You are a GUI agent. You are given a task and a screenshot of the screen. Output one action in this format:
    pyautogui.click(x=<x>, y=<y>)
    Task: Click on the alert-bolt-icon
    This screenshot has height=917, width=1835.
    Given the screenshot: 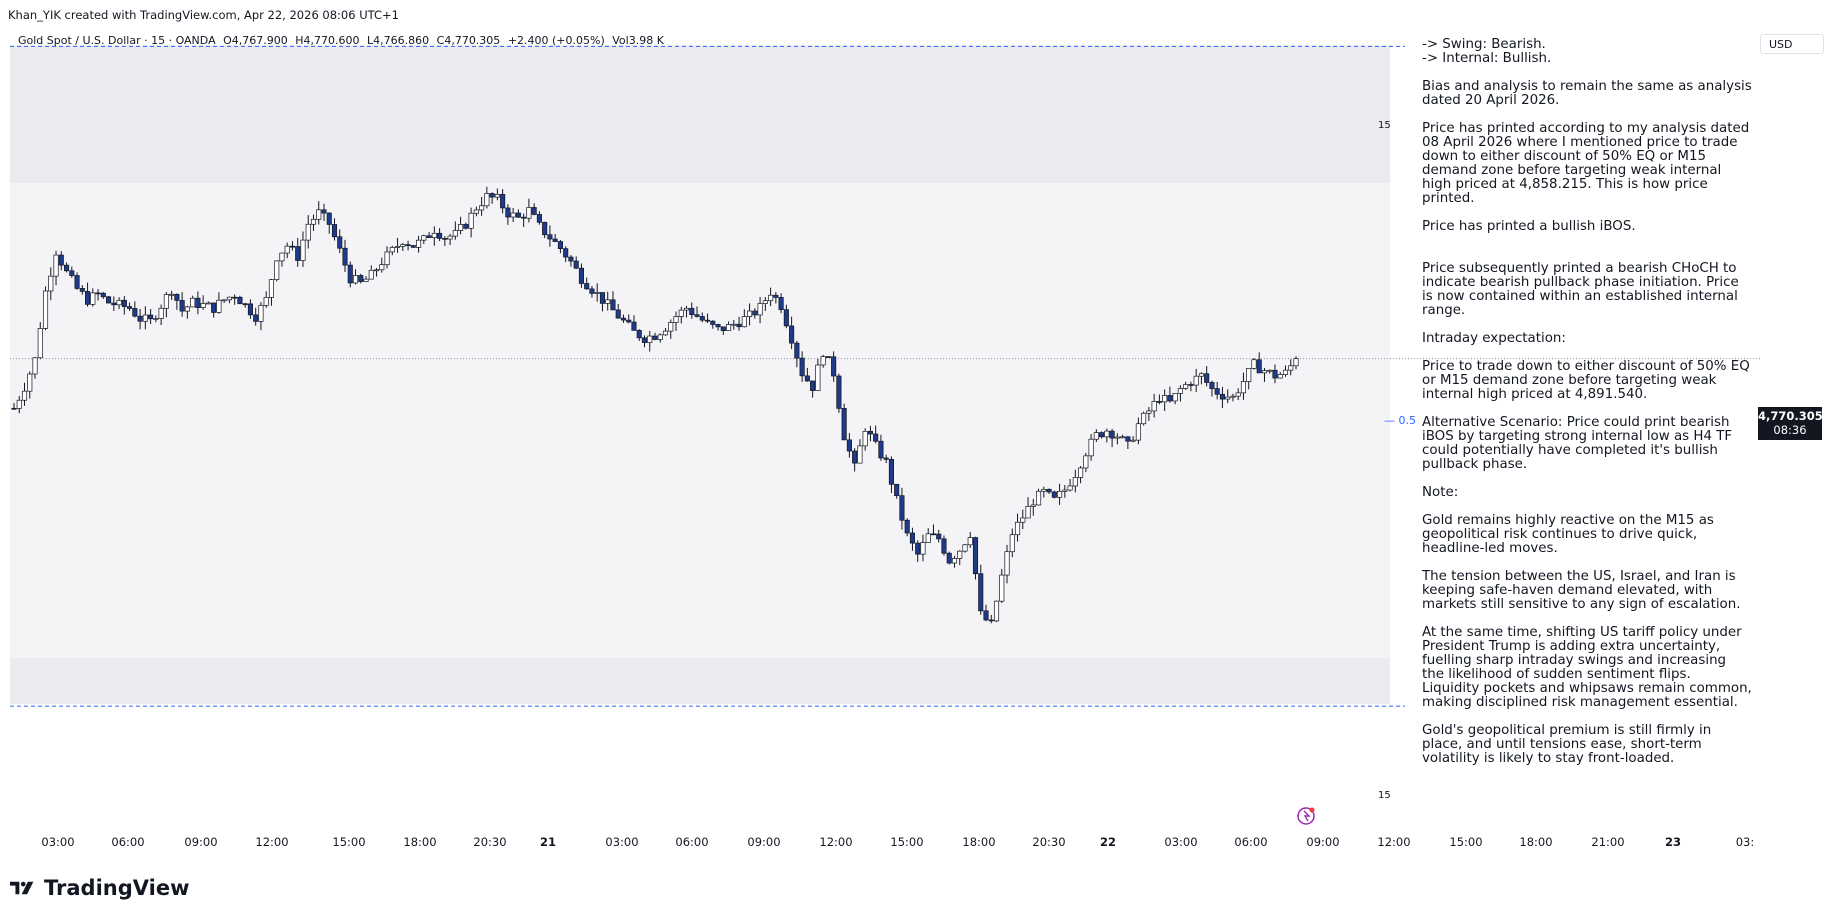 What is the action you would take?
    pyautogui.click(x=1307, y=816)
    